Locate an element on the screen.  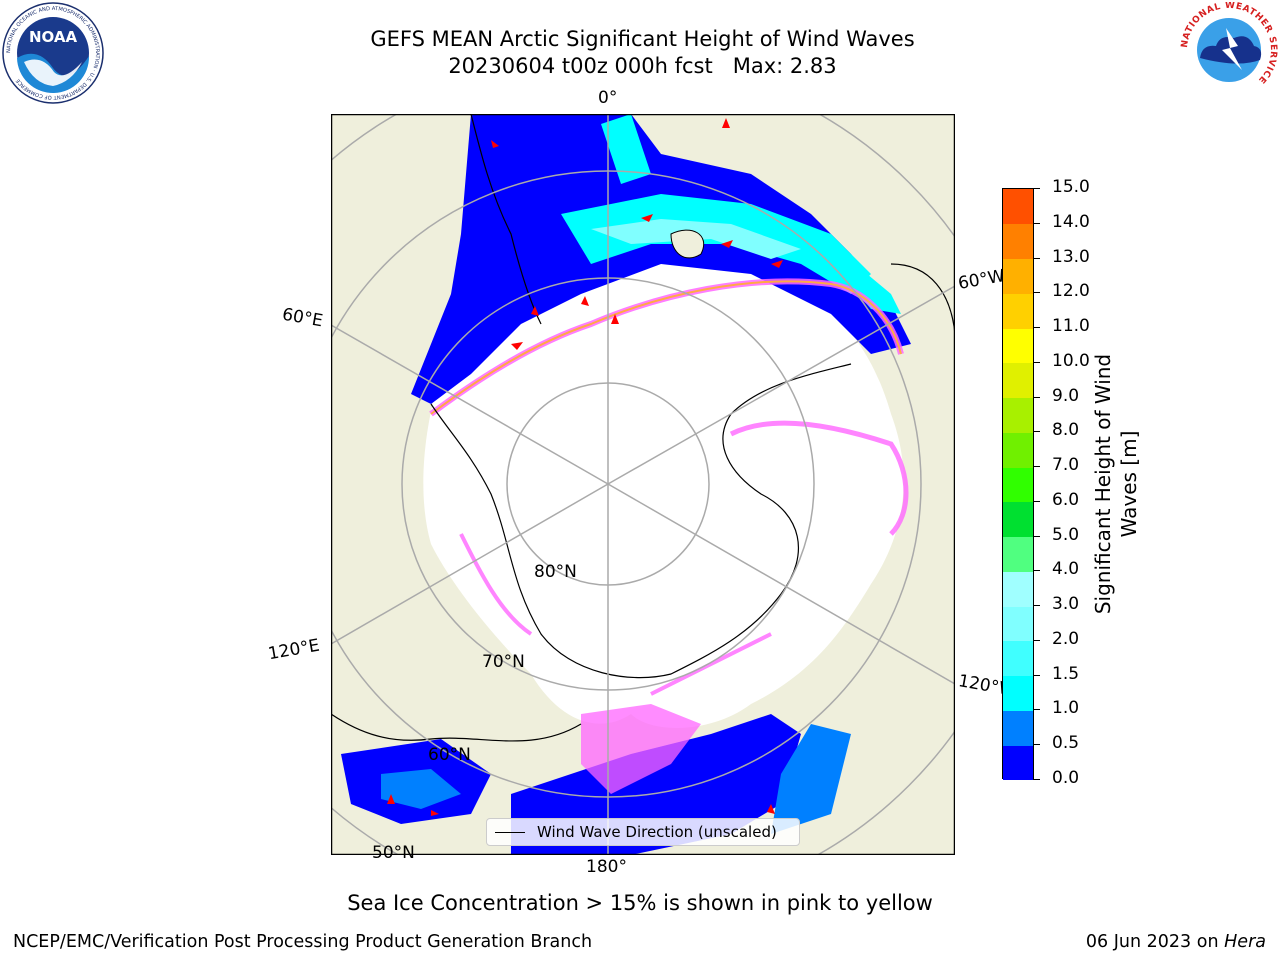
lat-label-80n: 80°N is located at coordinates (555, 572).